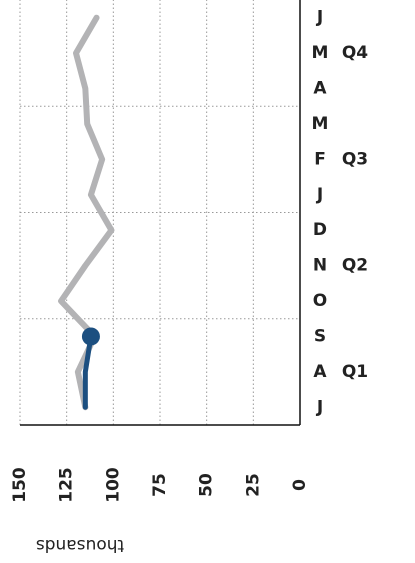 This screenshot has height=563, width=415. I want to click on y-tick-label: 150, so click(20, 485).